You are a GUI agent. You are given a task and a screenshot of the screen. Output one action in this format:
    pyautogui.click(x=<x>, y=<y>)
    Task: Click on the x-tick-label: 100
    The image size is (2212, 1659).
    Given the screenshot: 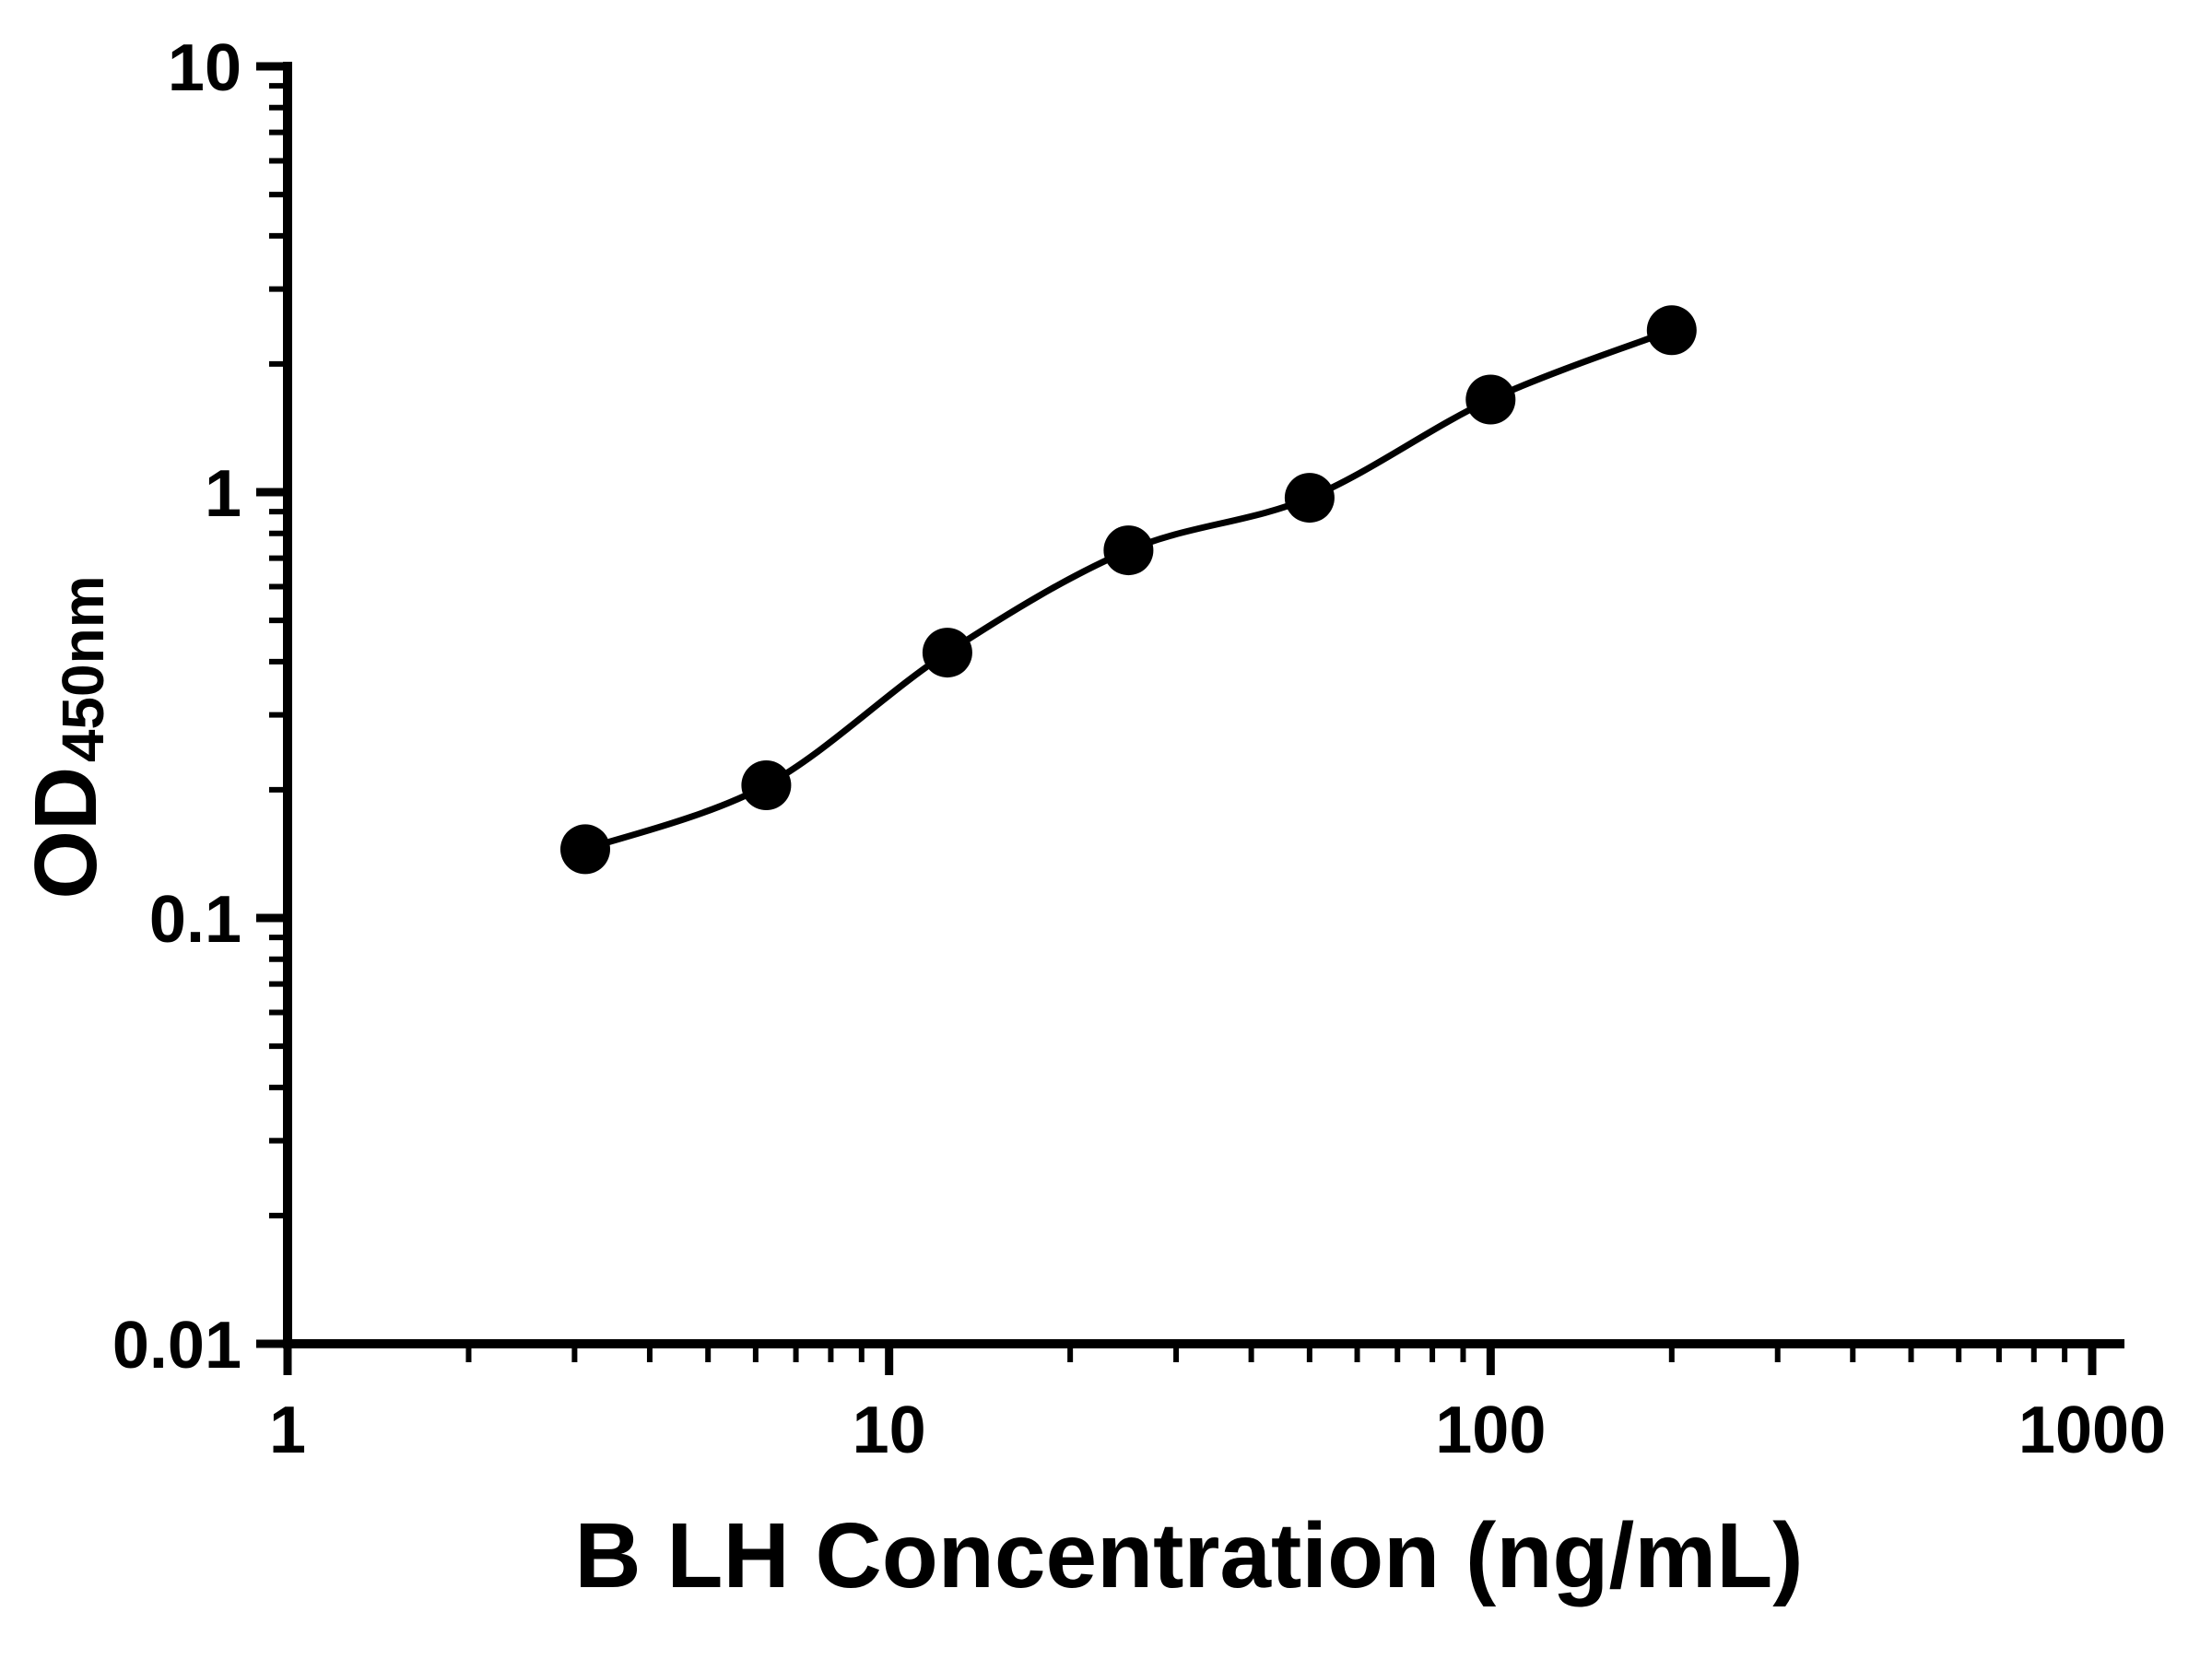 What is the action you would take?
    pyautogui.click(x=1490, y=1430)
    